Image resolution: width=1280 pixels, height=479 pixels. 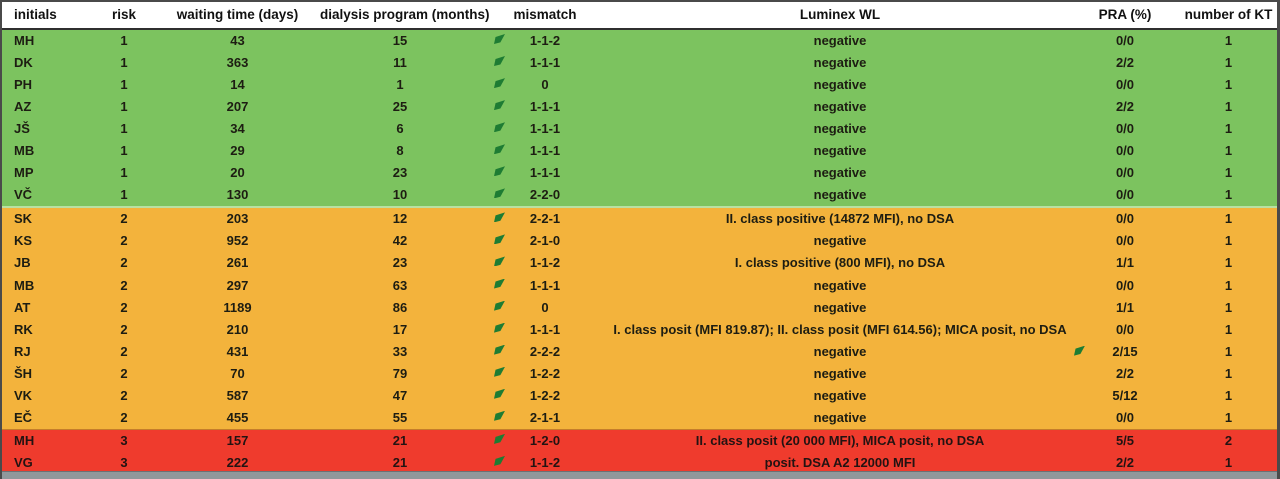 What do you see at coordinates (400, 395) in the screenshot?
I see `dialysis-program-cell: 47` at bounding box center [400, 395].